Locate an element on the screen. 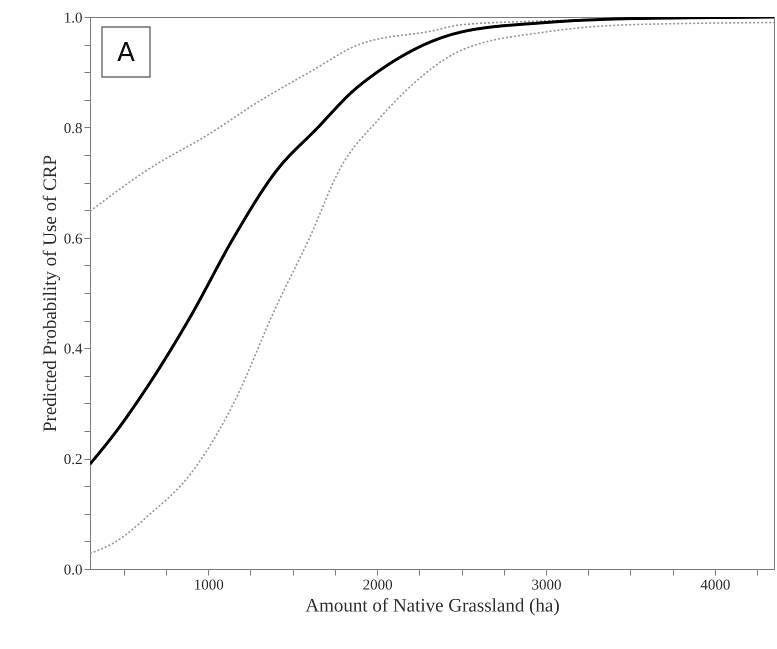 This screenshot has height=649, width=777. annotation: A is located at coordinates (126, 53).